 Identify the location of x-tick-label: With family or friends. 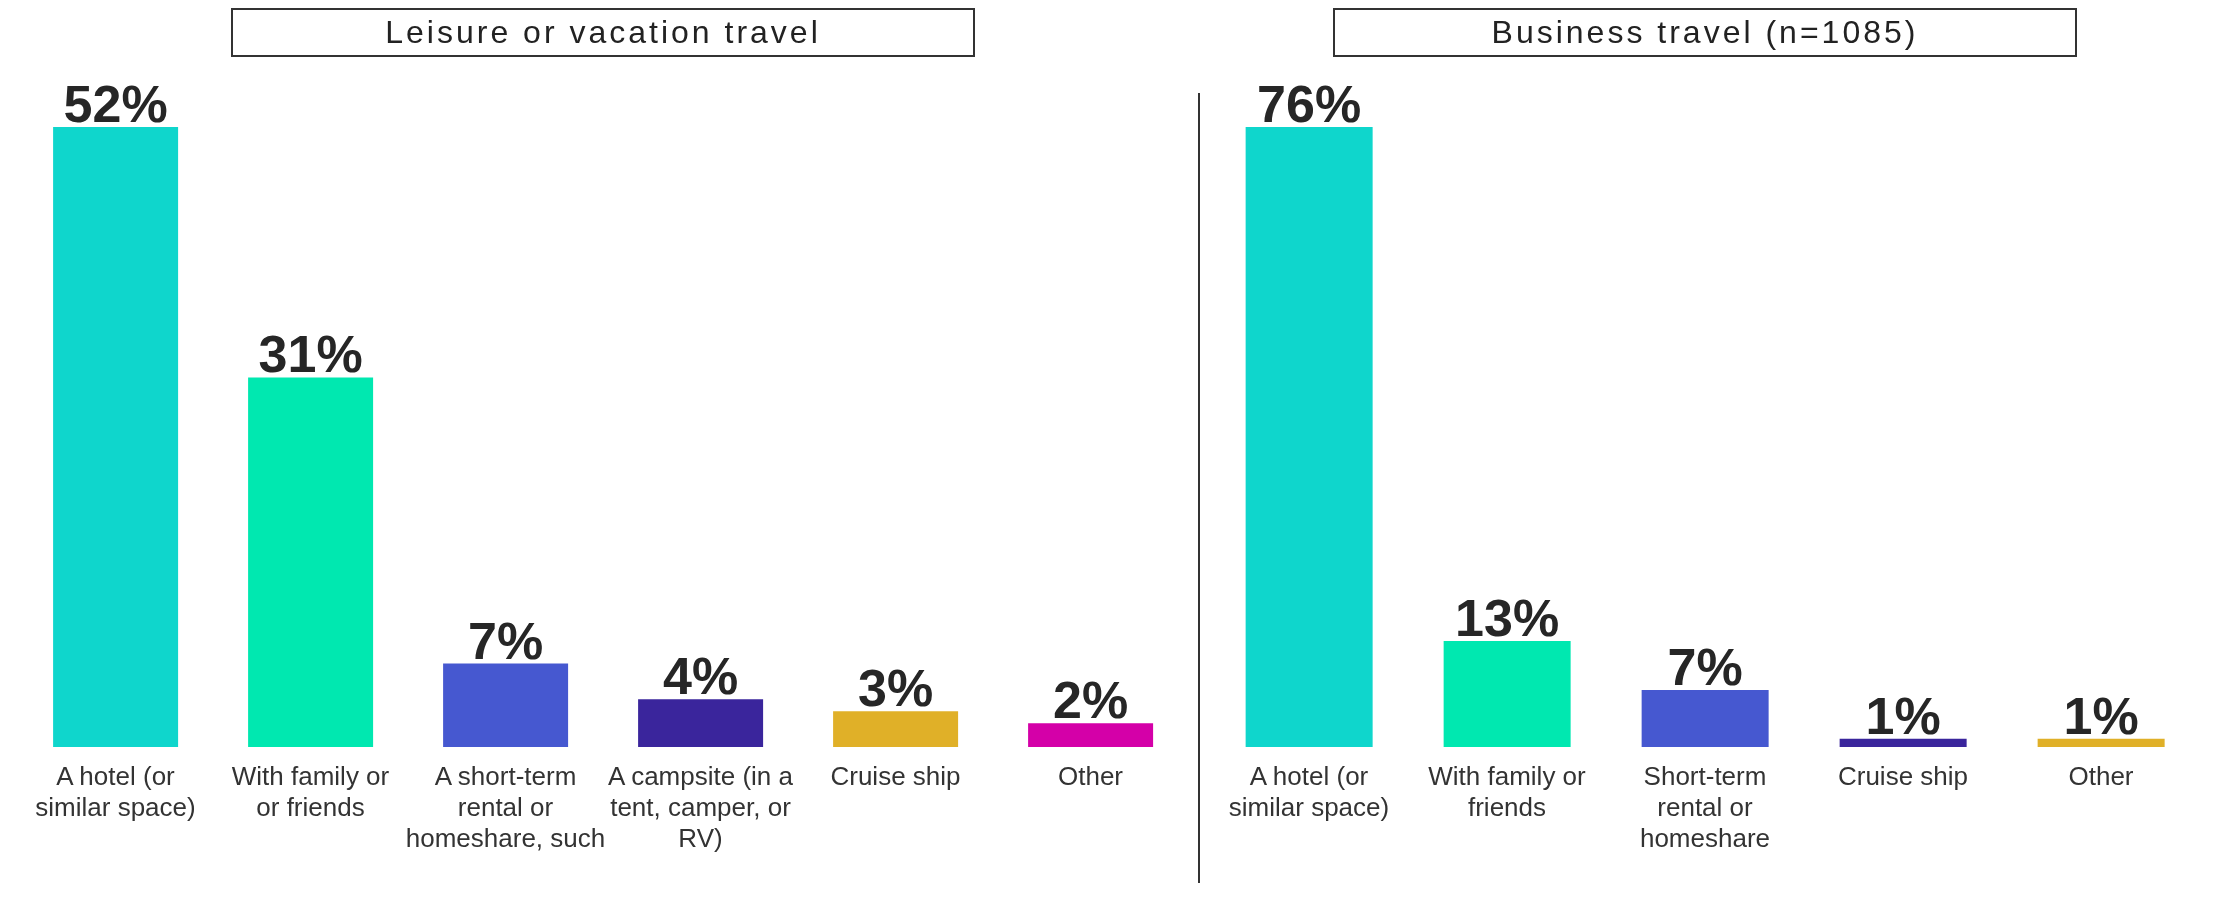
(1507, 791).